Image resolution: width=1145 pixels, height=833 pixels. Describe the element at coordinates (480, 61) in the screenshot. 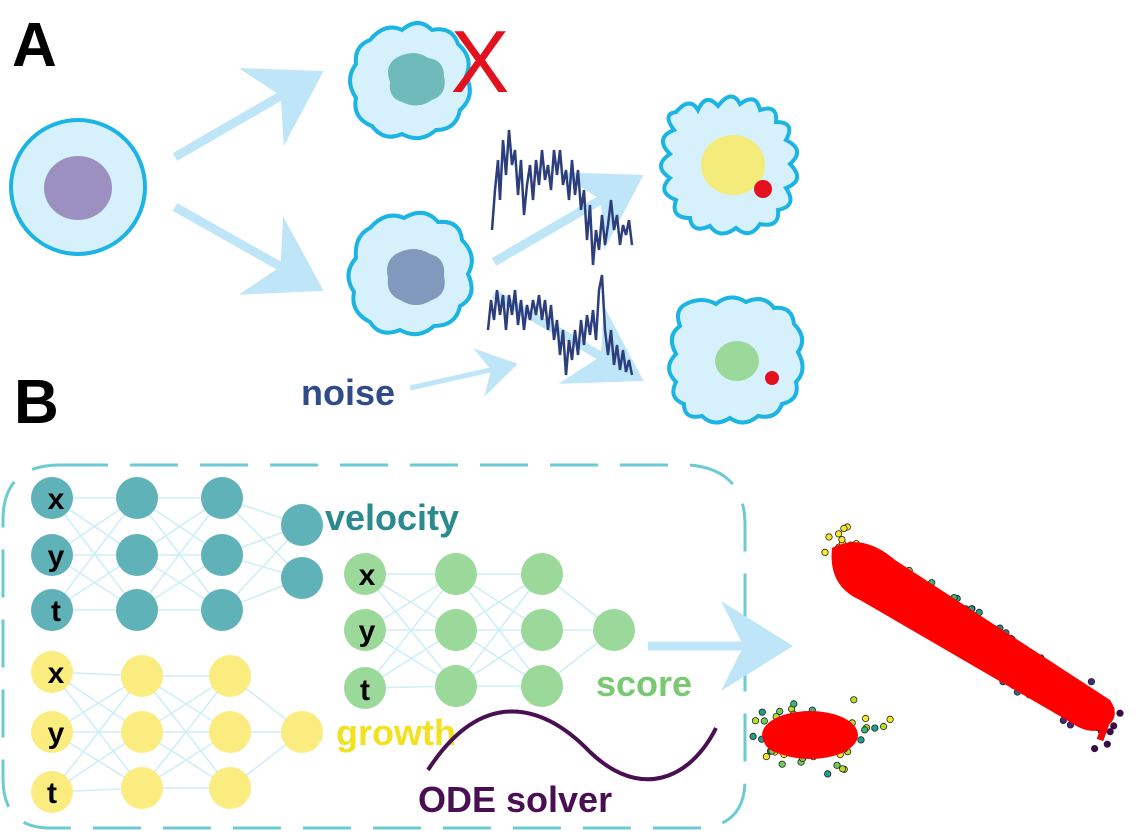

I see `cell-death-mark: X` at that location.